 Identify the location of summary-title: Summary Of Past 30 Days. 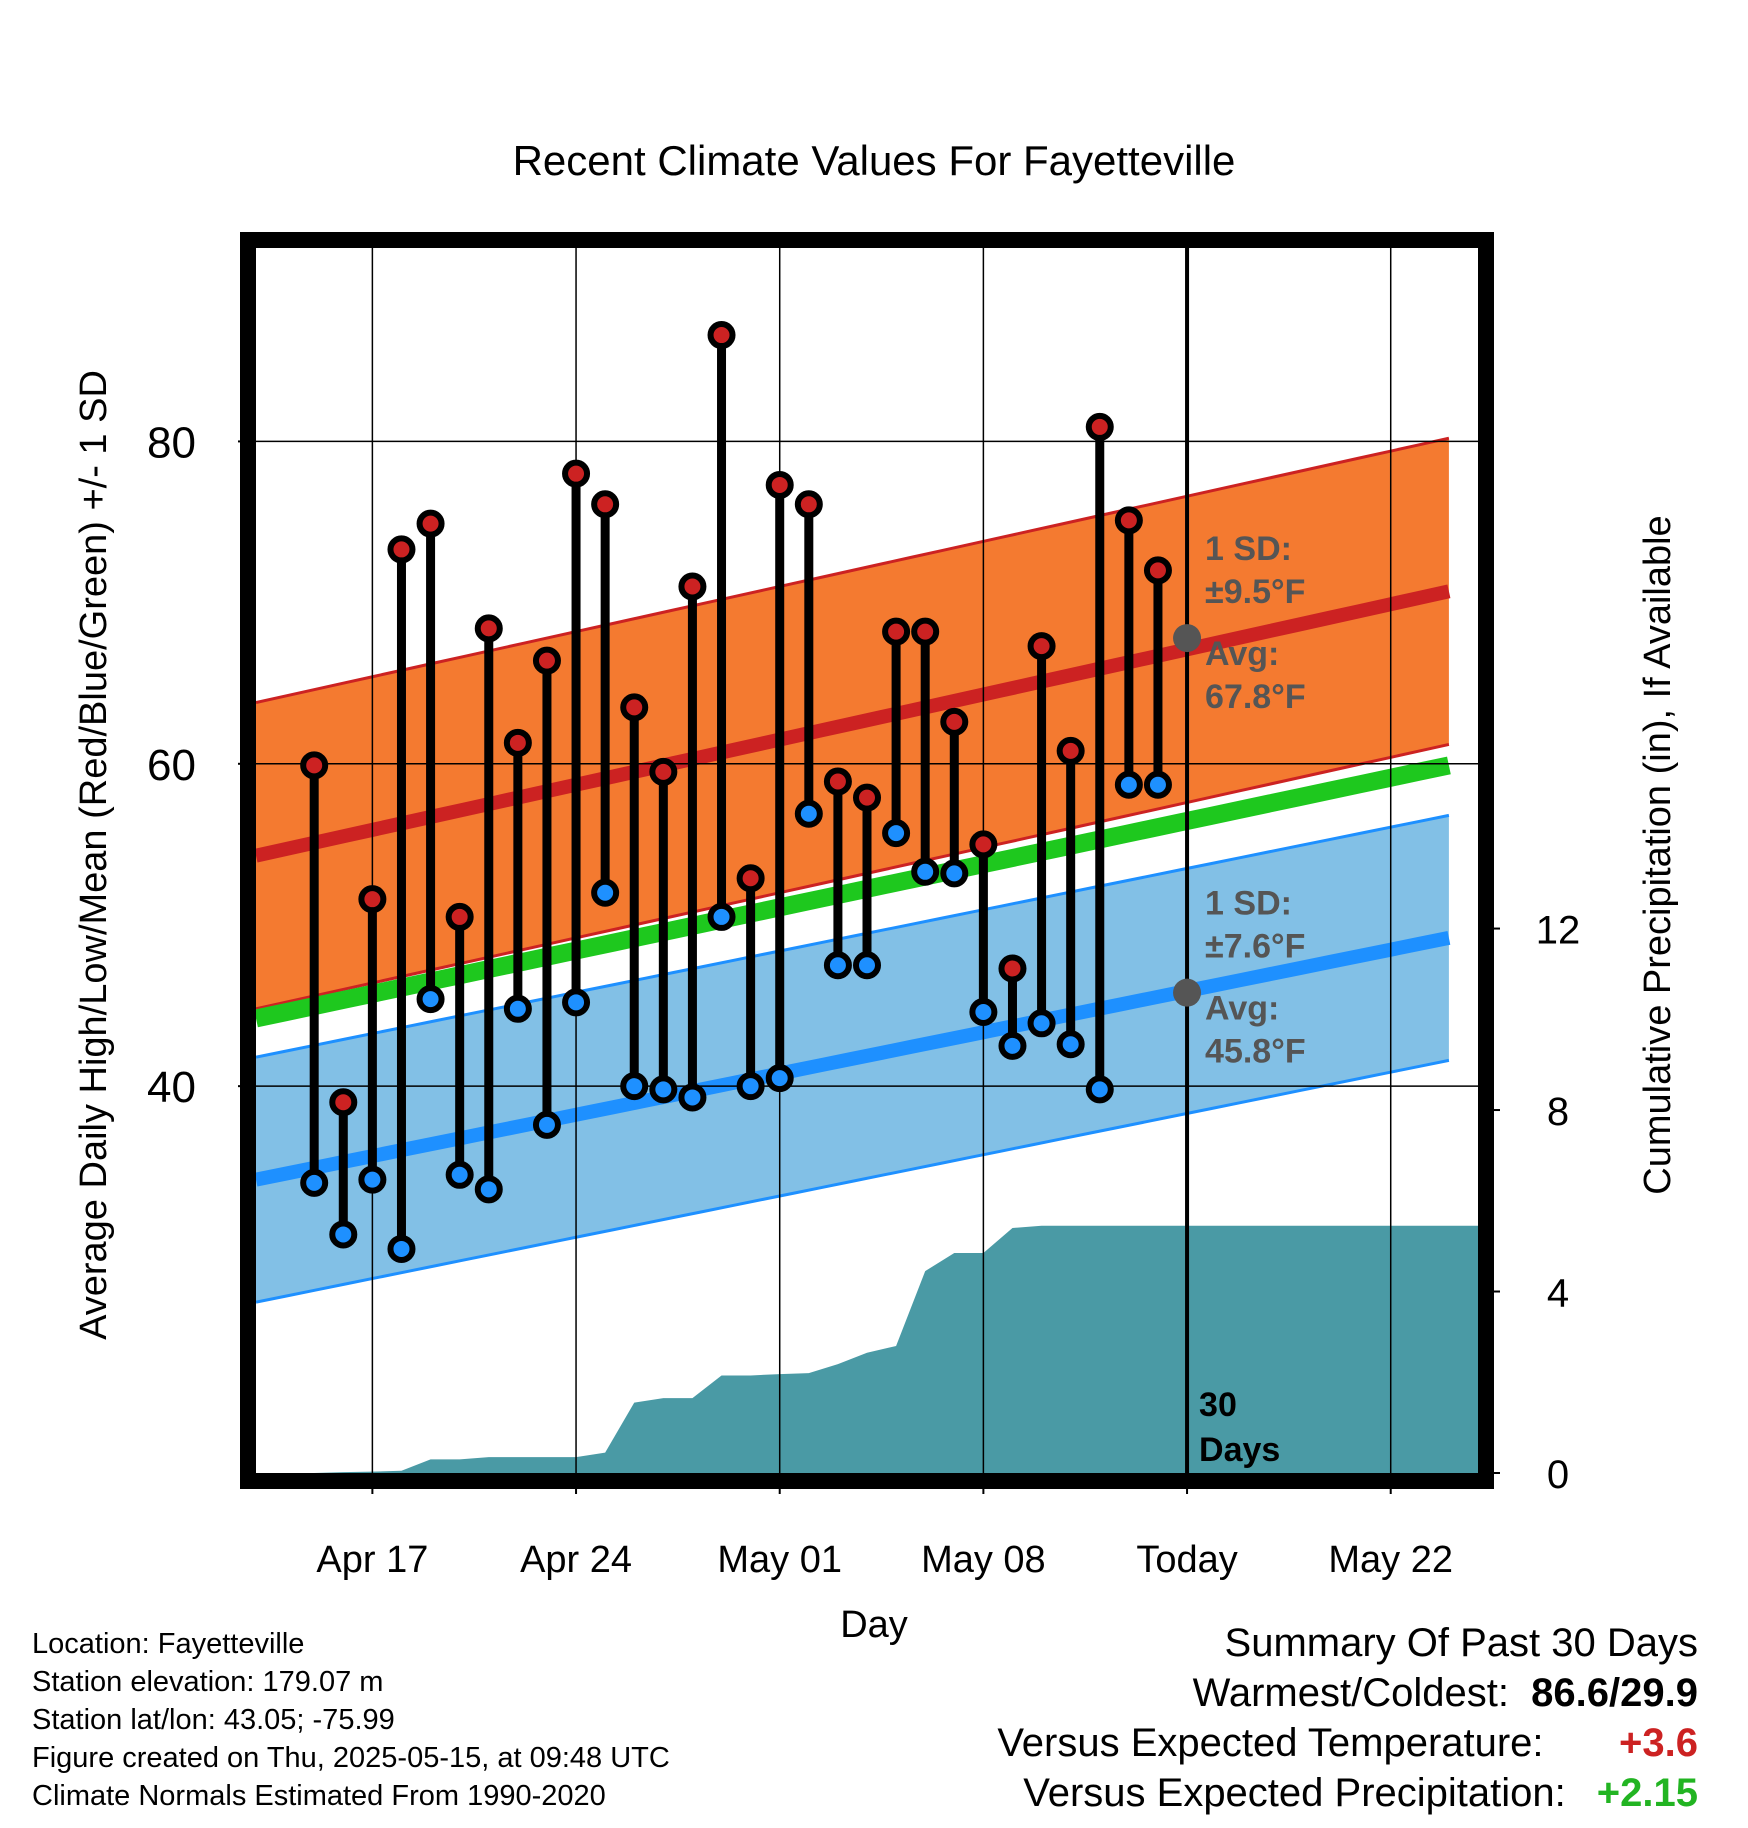
(1461, 1643).